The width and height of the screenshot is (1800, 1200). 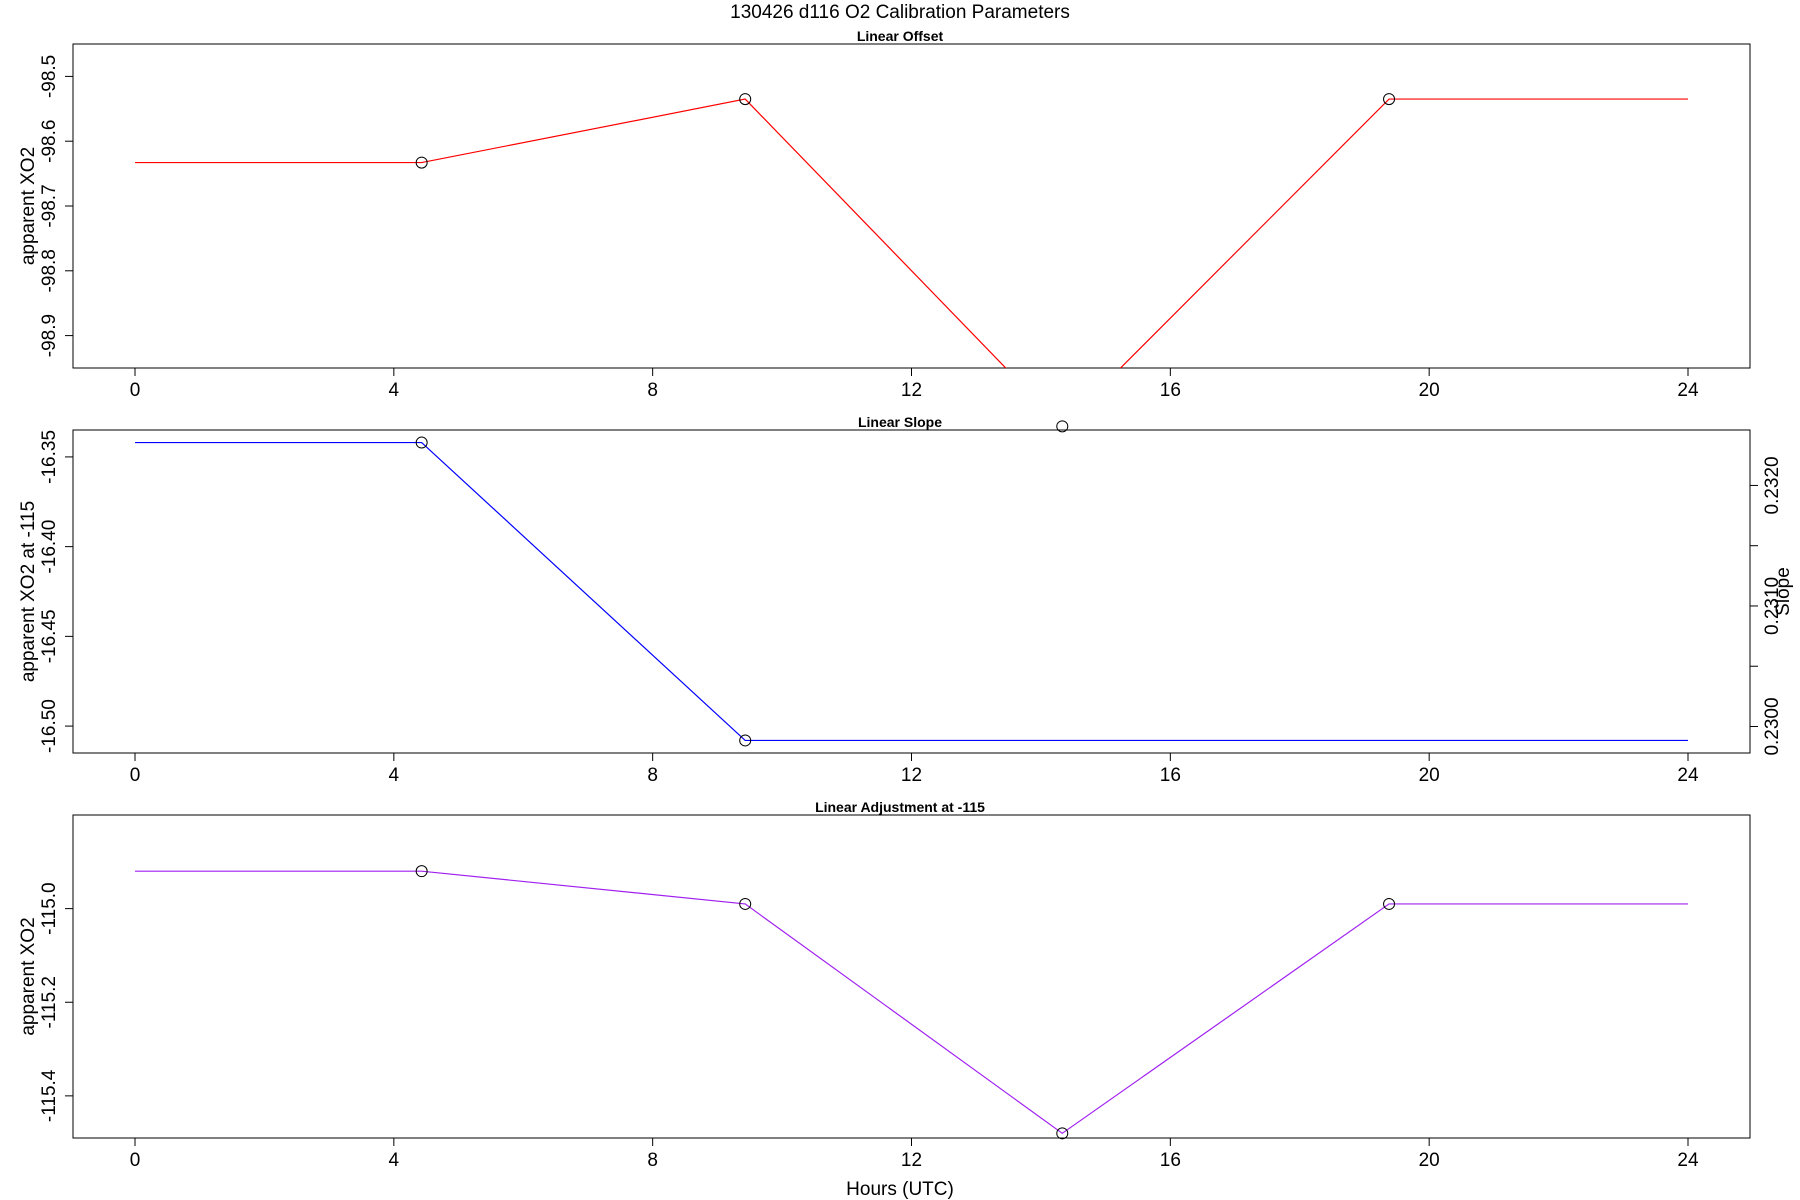 What do you see at coordinates (1772, 485) in the screenshot?
I see `y-right-tick-label: 0.2320` at bounding box center [1772, 485].